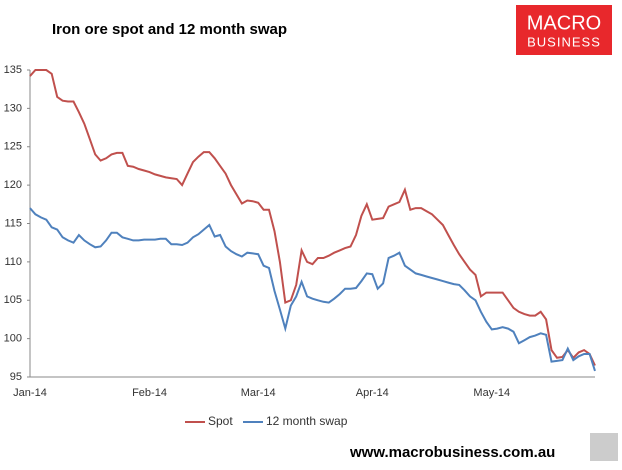 This screenshot has width=622, height=470. What do you see at coordinates (13, 70) in the screenshot?
I see `y-tick-label: 135` at bounding box center [13, 70].